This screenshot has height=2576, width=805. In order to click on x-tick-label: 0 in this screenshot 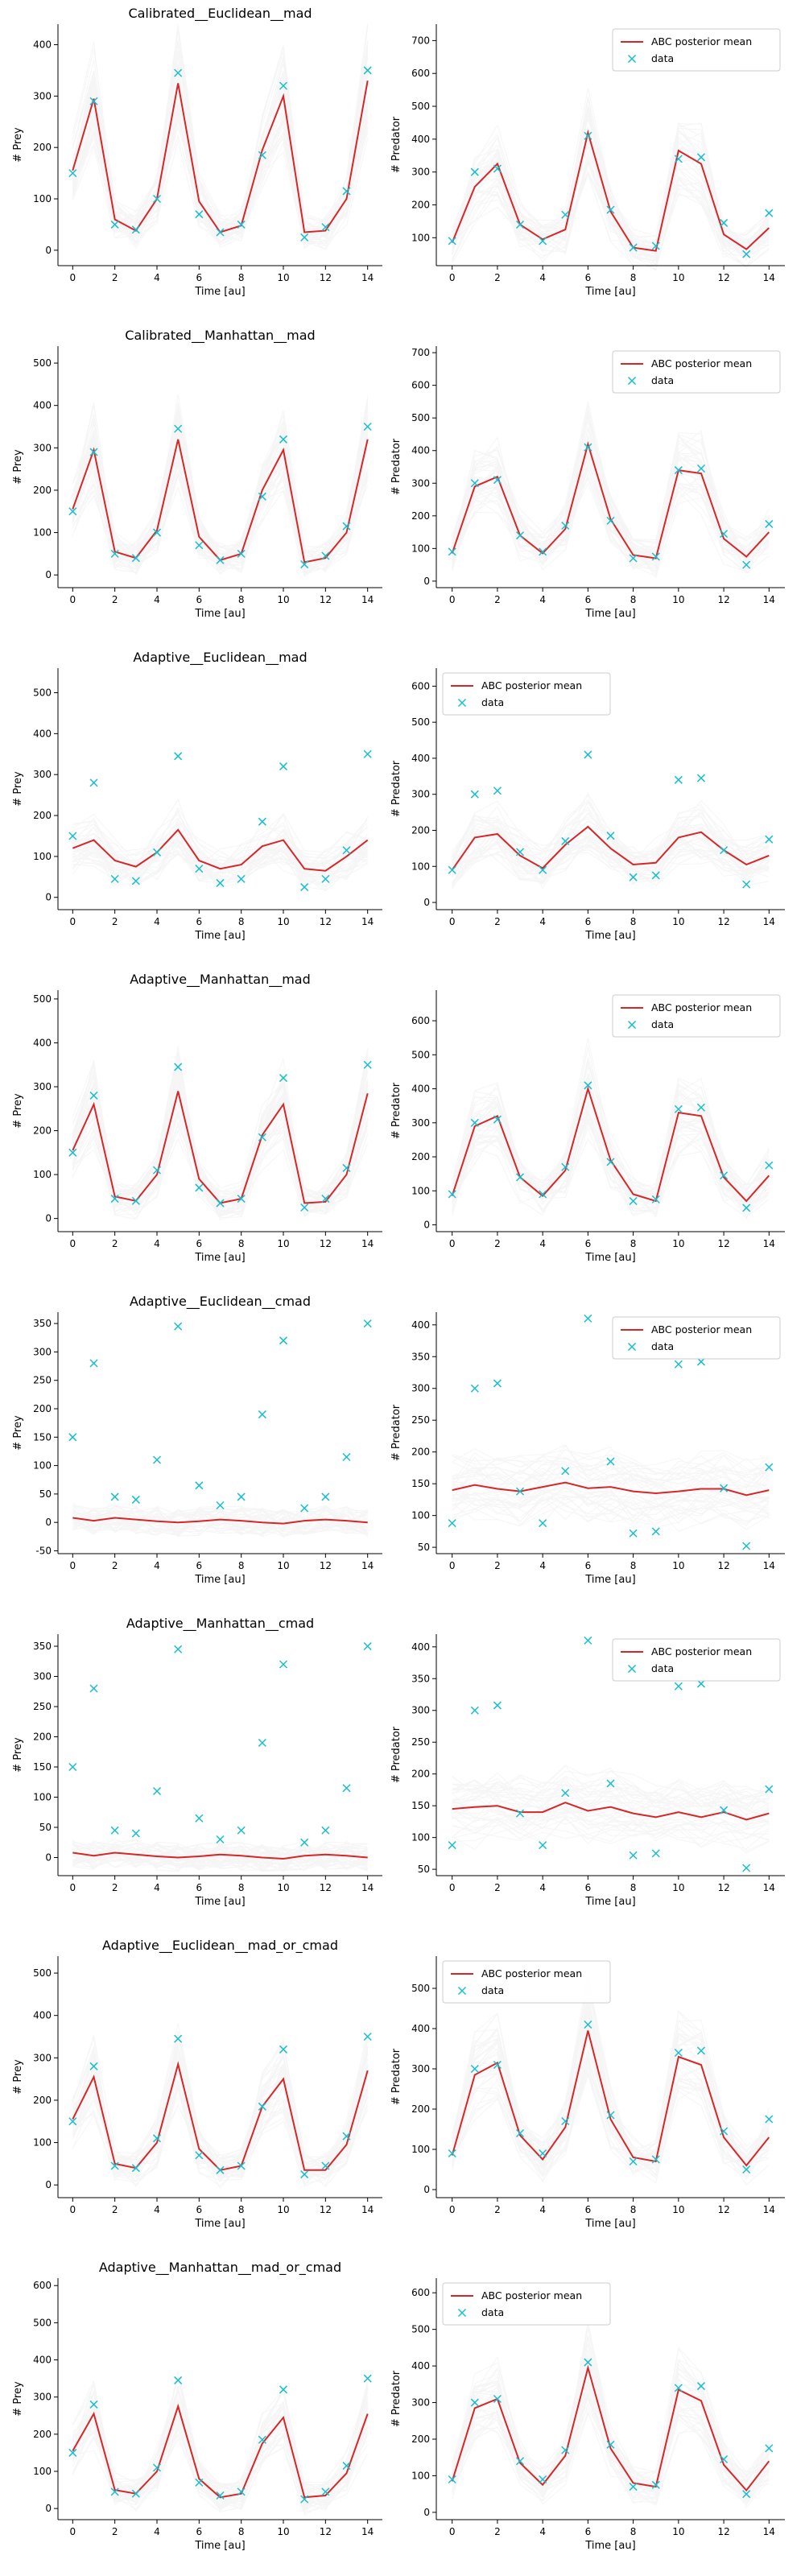, I will do `click(452, 277)`.